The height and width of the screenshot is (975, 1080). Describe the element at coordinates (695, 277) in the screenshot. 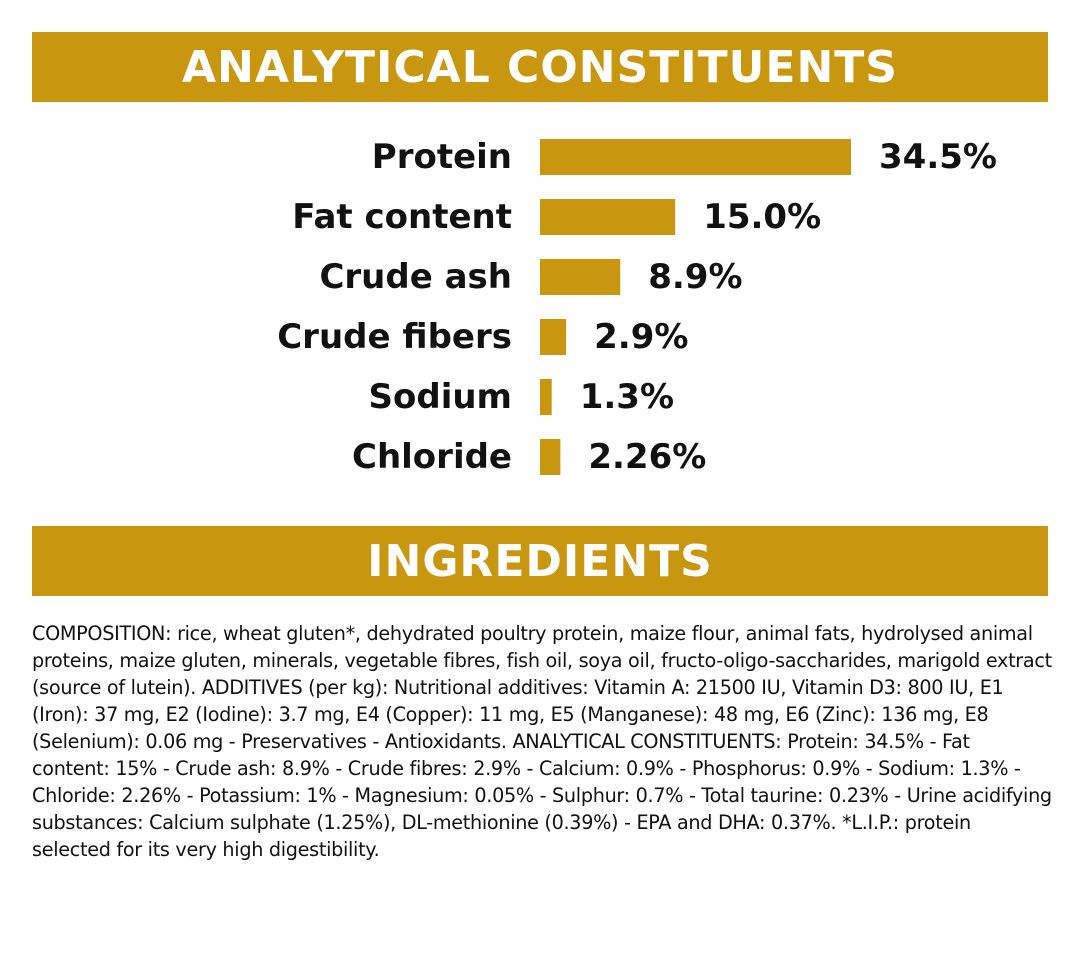

I see `value-label-crude-ash: 8.9%` at that location.